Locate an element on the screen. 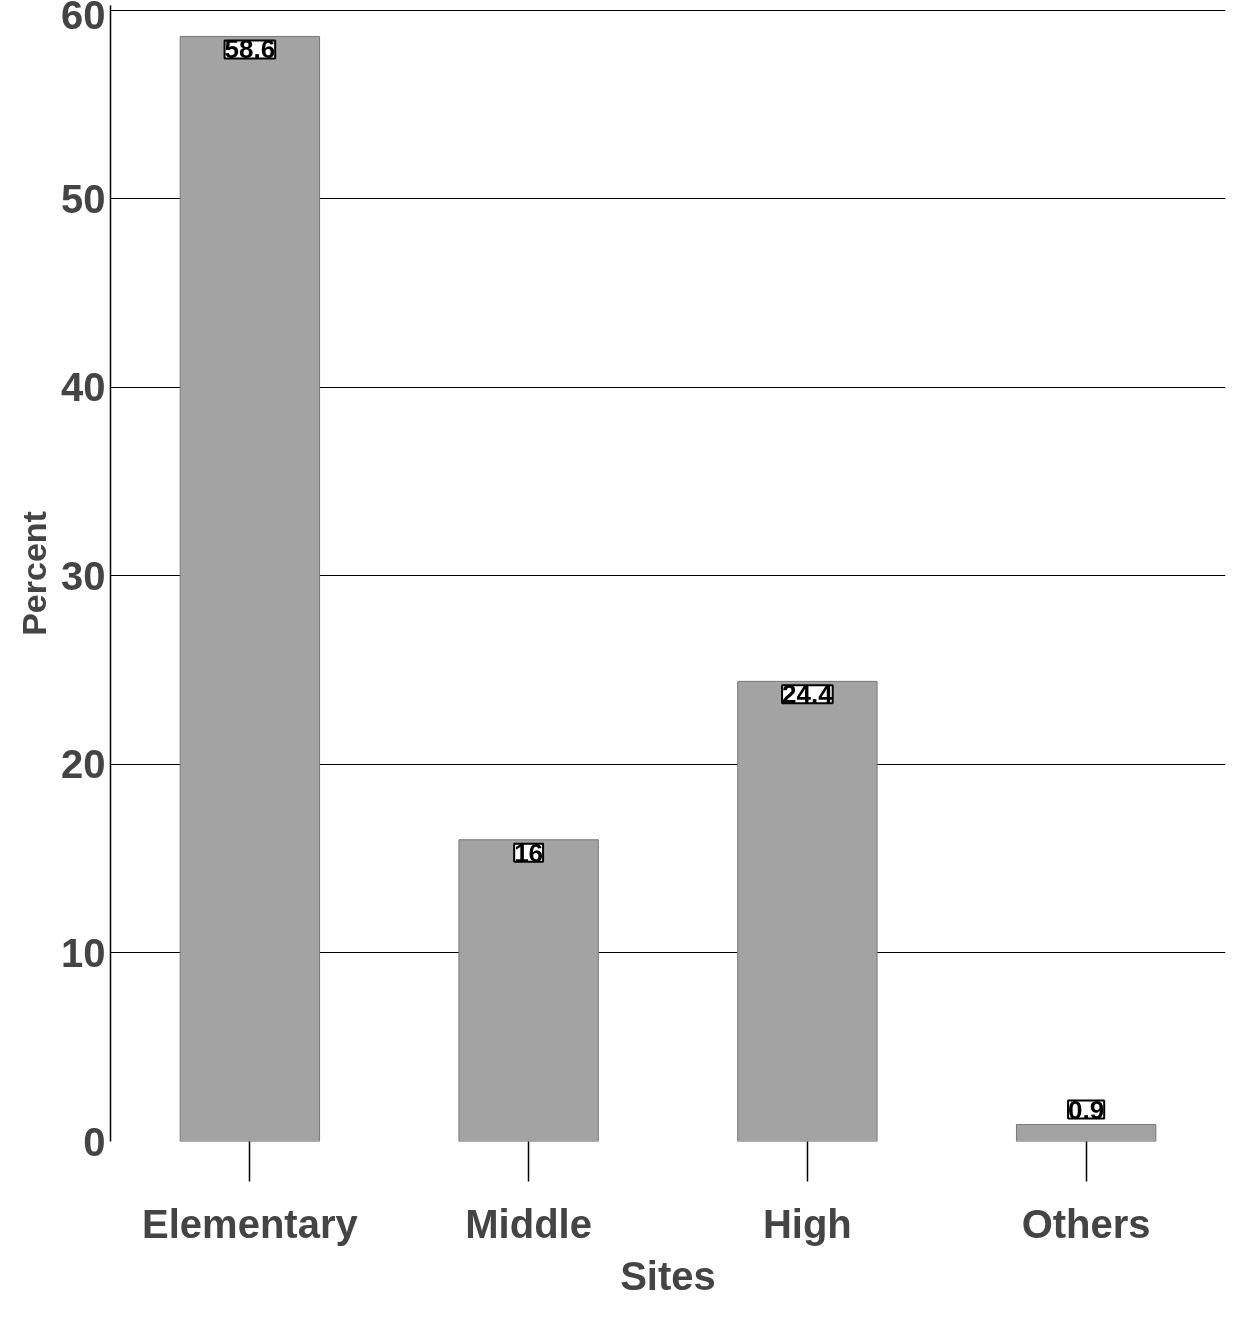 Image resolution: width=1243 pixels, height=1322 pixels. y-tick-label: 30 is located at coordinates (83, 575).